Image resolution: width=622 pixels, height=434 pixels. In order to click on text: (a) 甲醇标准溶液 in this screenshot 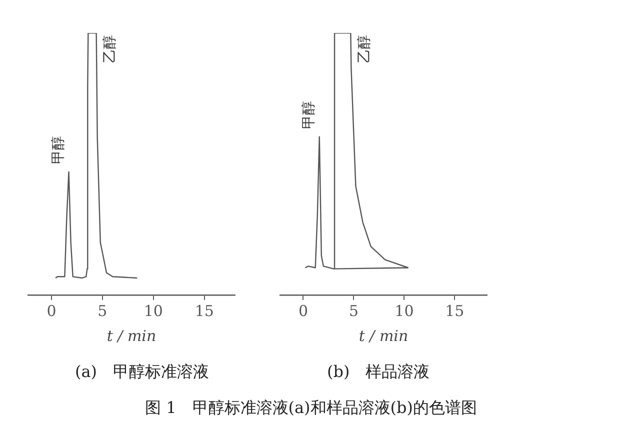, I will do `click(142, 372)`.